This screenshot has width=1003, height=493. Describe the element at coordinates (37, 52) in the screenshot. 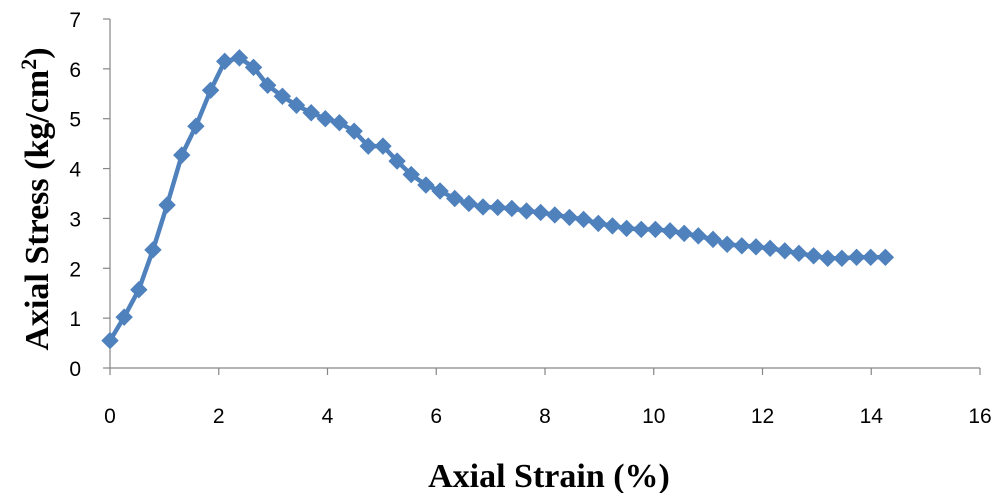

I see `y-axis-title-end: )` at that location.